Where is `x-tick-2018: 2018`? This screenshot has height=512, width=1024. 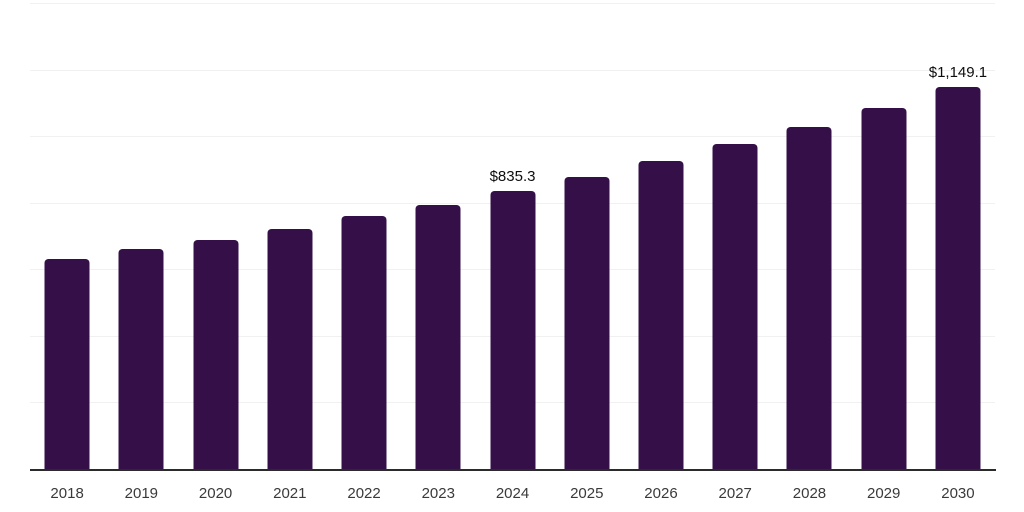
x-tick-2018: 2018 is located at coordinates (67, 493).